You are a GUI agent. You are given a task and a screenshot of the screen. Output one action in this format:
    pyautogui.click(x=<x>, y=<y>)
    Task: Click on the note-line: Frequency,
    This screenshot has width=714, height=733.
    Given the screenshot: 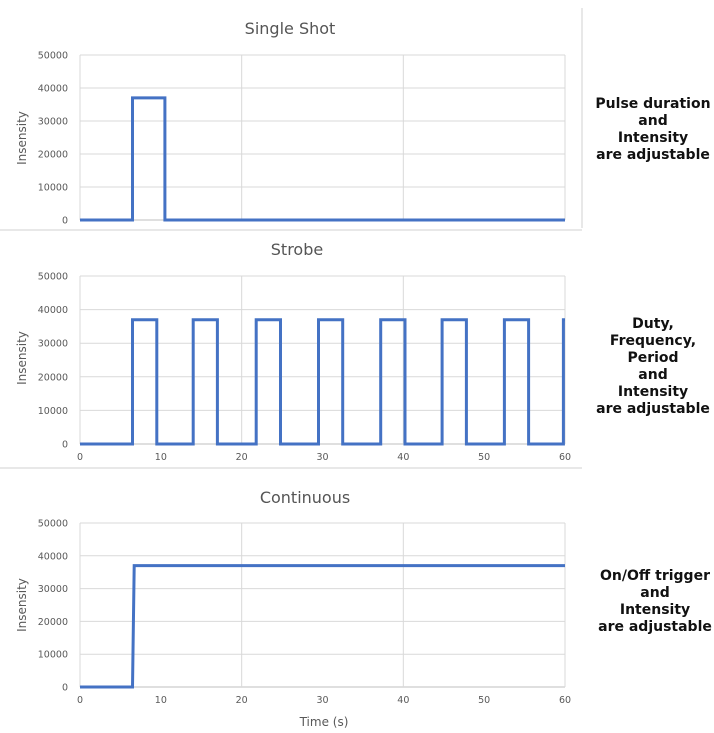 What is the action you would take?
    pyautogui.click(x=653, y=341)
    